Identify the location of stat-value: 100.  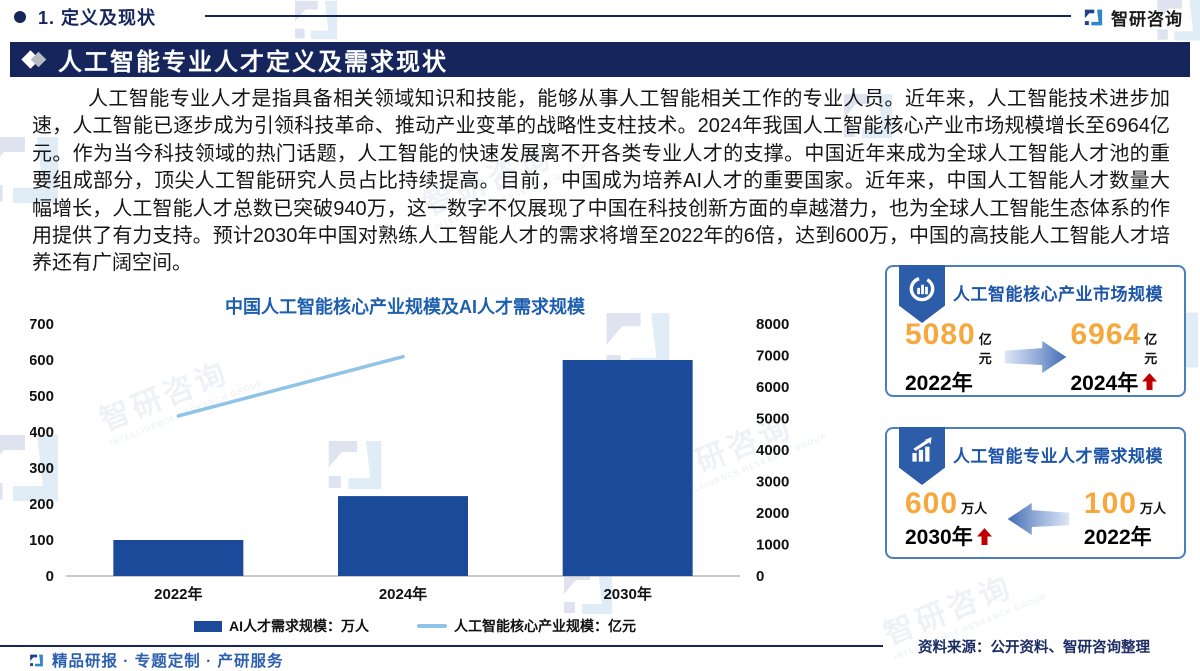
(1110, 503).